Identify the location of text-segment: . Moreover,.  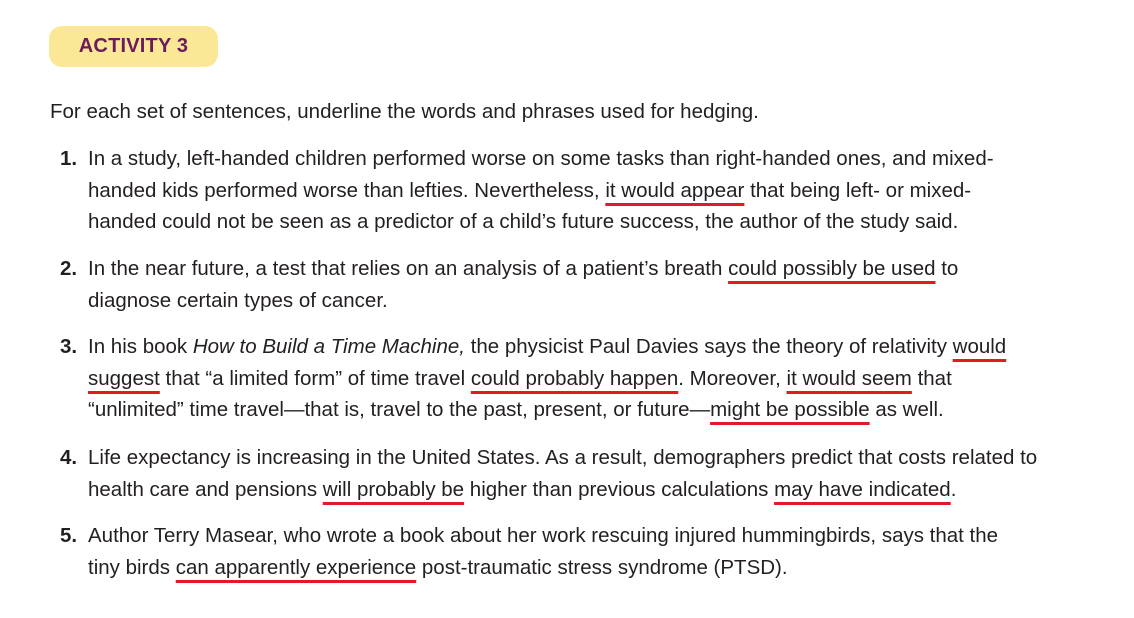
(732, 378).